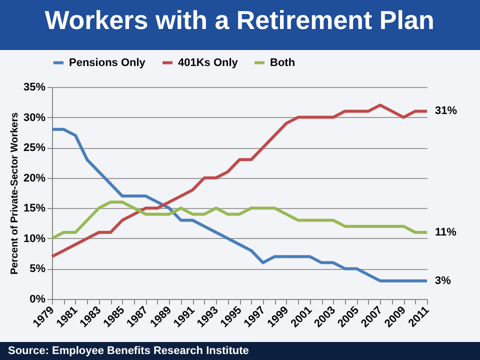 This screenshot has height=360, width=480. What do you see at coordinates (239, 20) in the screenshot?
I see `chart-title: Workers with a Retirement Plan` at bounding box center [239, 20].